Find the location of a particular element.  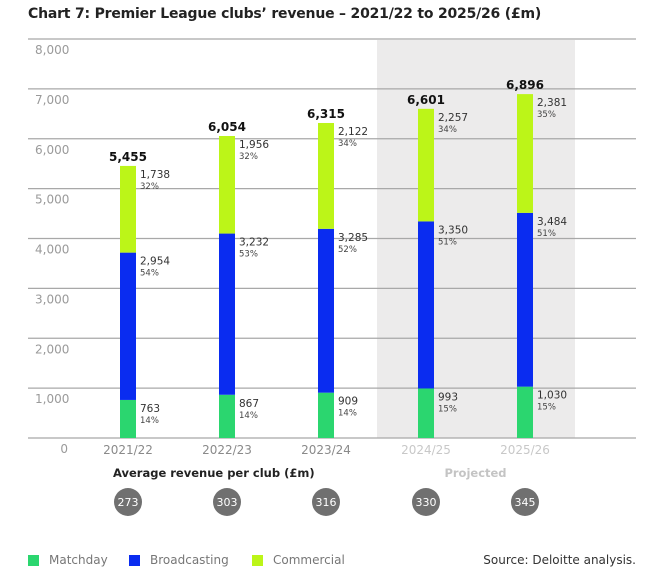

data-label-value: 2,122 is located at coordinates (353, 132).